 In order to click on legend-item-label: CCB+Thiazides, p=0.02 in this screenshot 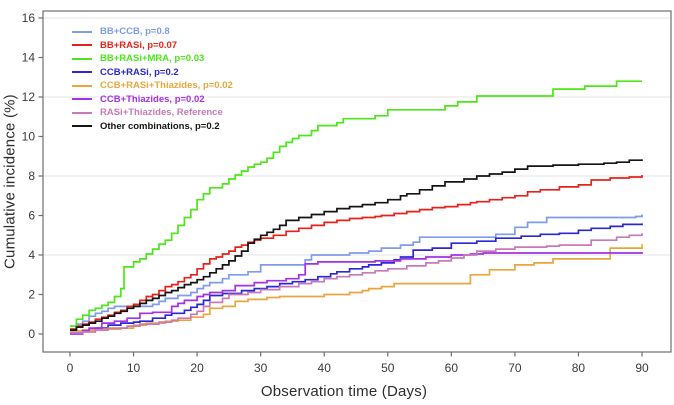, I will do `click(152, 99)`.